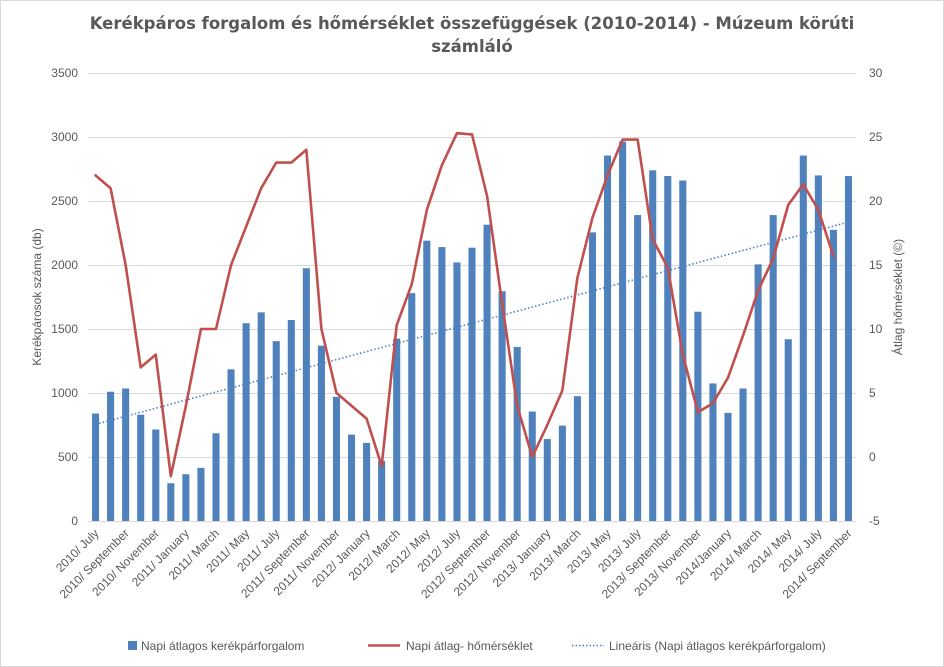 This screenshot has height=667, width=944. What do you see at coordinates (876, 297) in the screenshot?
I see `right-axis-ticks: -5 0 5 10 15 20 25 30` at bounding box center [876, 297].